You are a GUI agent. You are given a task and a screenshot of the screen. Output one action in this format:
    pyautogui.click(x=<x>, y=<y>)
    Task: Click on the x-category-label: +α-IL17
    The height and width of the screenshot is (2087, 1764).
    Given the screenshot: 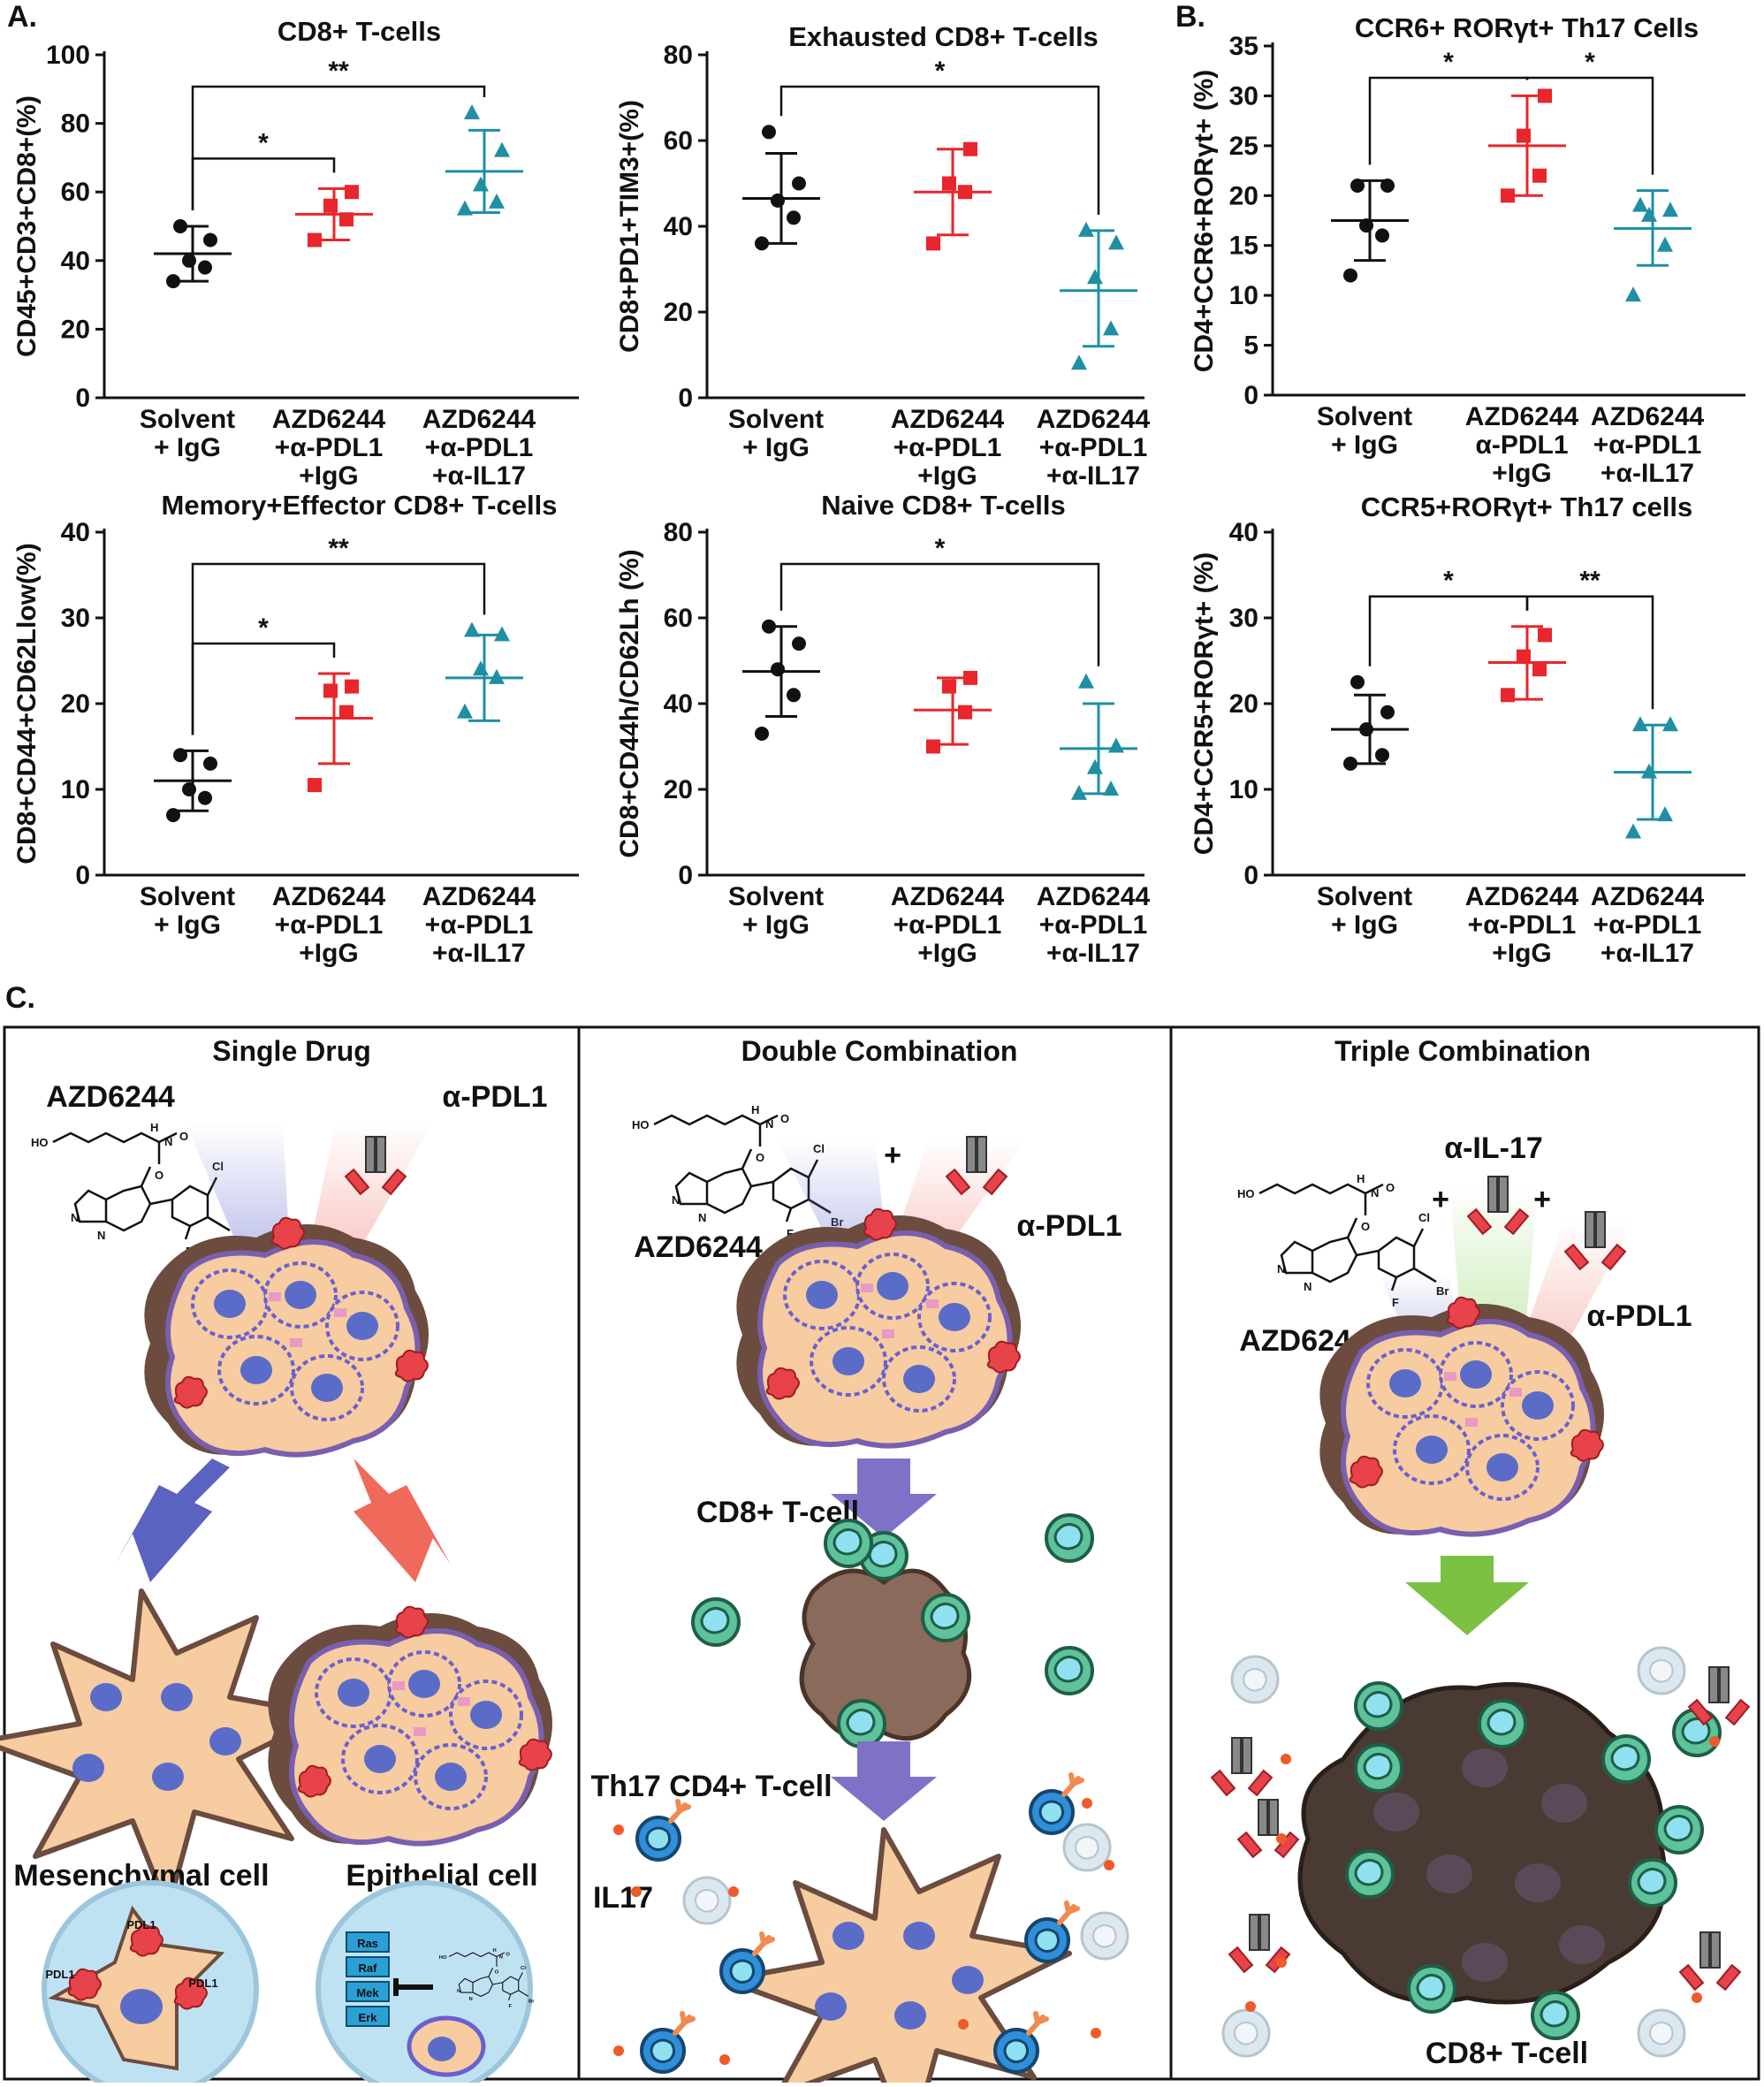 What is the action you would take?
    pyautogui.click(x=1647, y=473)
    